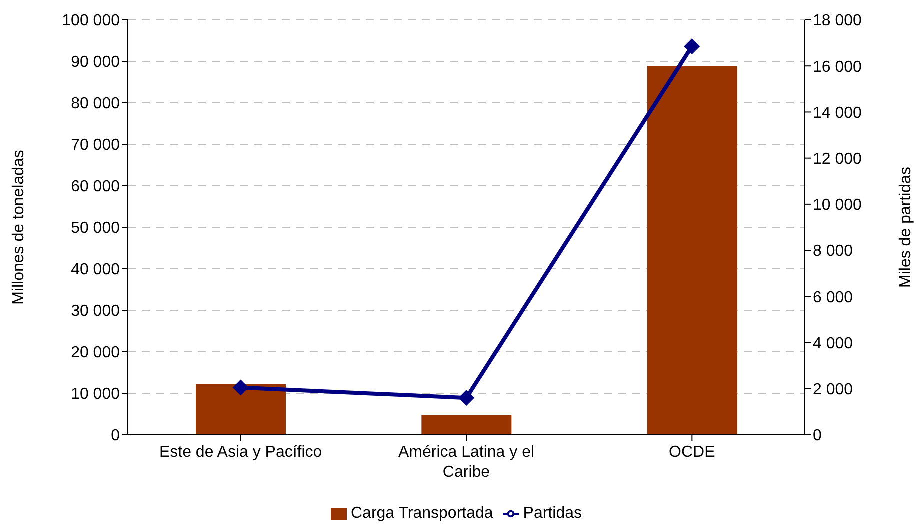 This screenshot has width=923, height=531. What do you see at coordinates (817, 436) in the screenshot?
I see `y2-tick-label: 0` at bounding box center [817, 436].